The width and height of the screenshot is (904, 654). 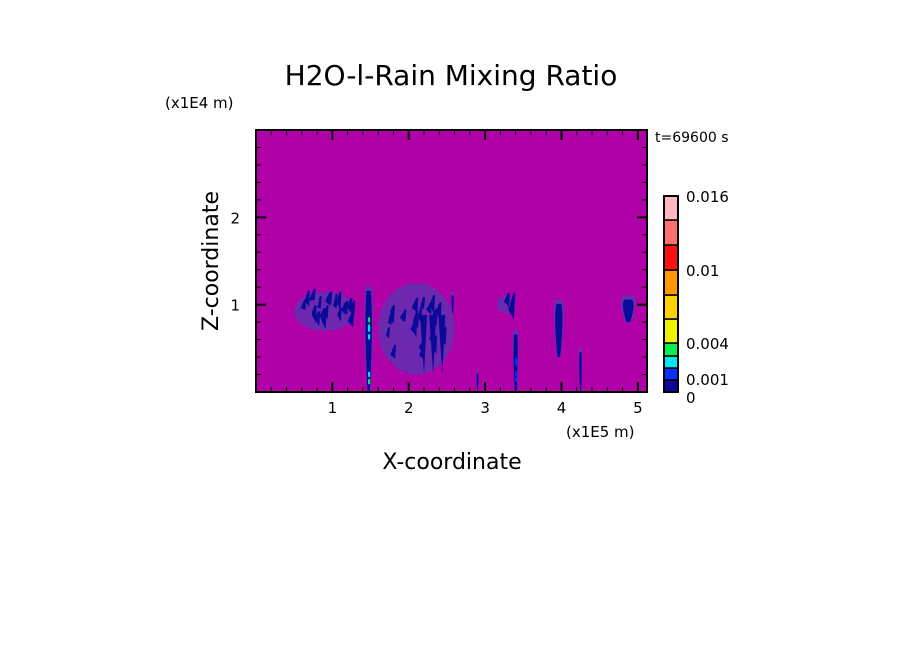 What do you see at coordinates (562, 408) in the screenshot?
I see `x-tick-label: 4` at bounding box center [562, 408].